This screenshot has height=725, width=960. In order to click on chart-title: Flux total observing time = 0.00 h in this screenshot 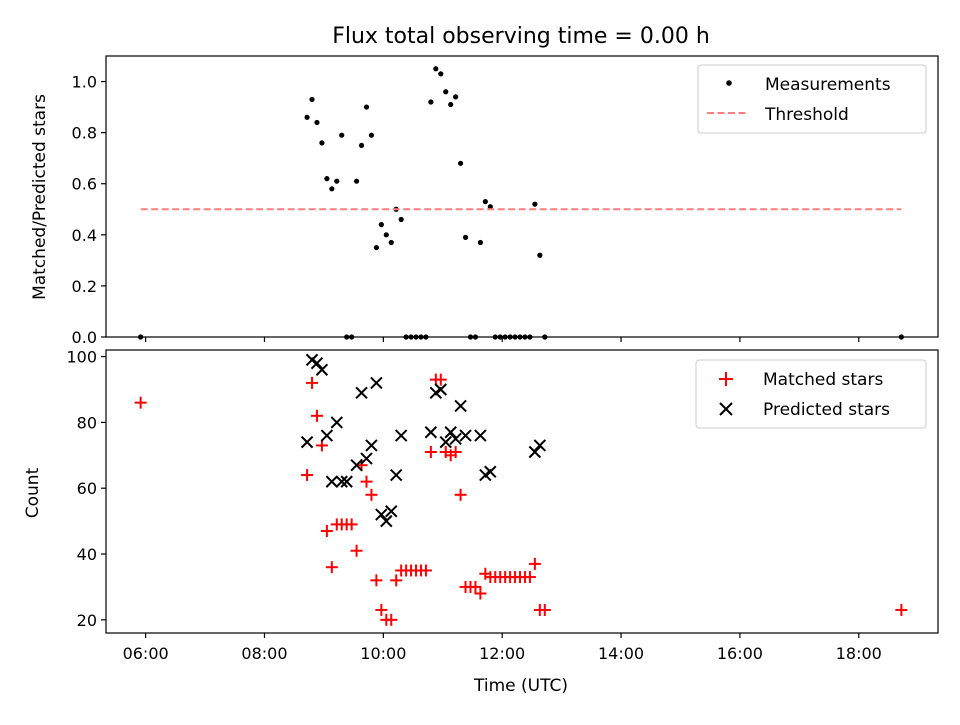, I will do `click(521, 36)`.